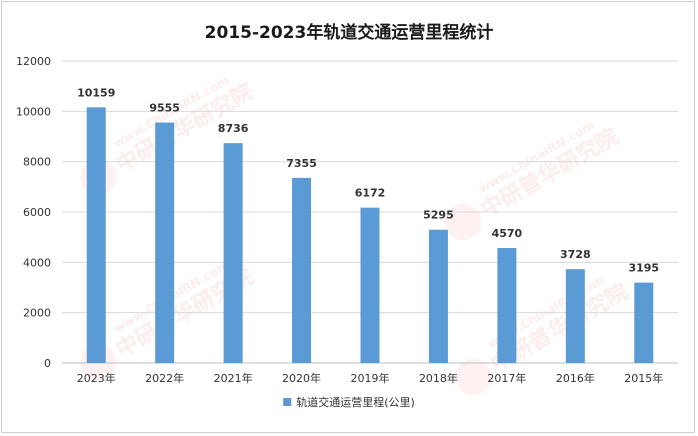  I want to click on y-axis: 0 2000 4000 6000 8000 10000 12000, so click(33, 212).